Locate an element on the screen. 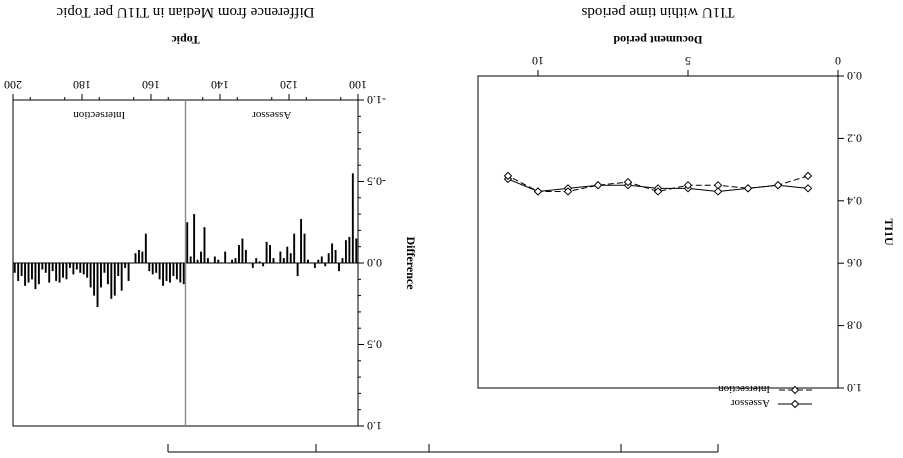 The height and width of the screenshot is (458, 903). chart1-xtick-label: 5 is located at coordinates (688, 61).